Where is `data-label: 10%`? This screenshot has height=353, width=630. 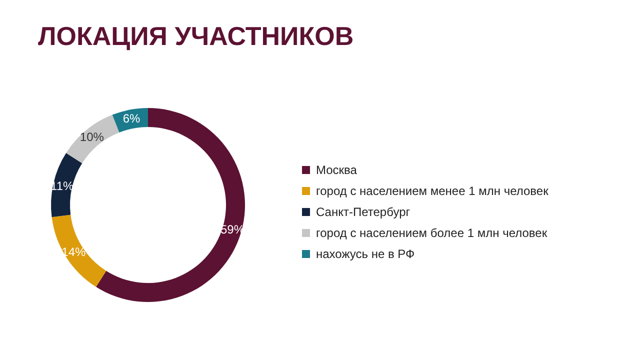
data-label: 10% is located at coordinates (92, 137).